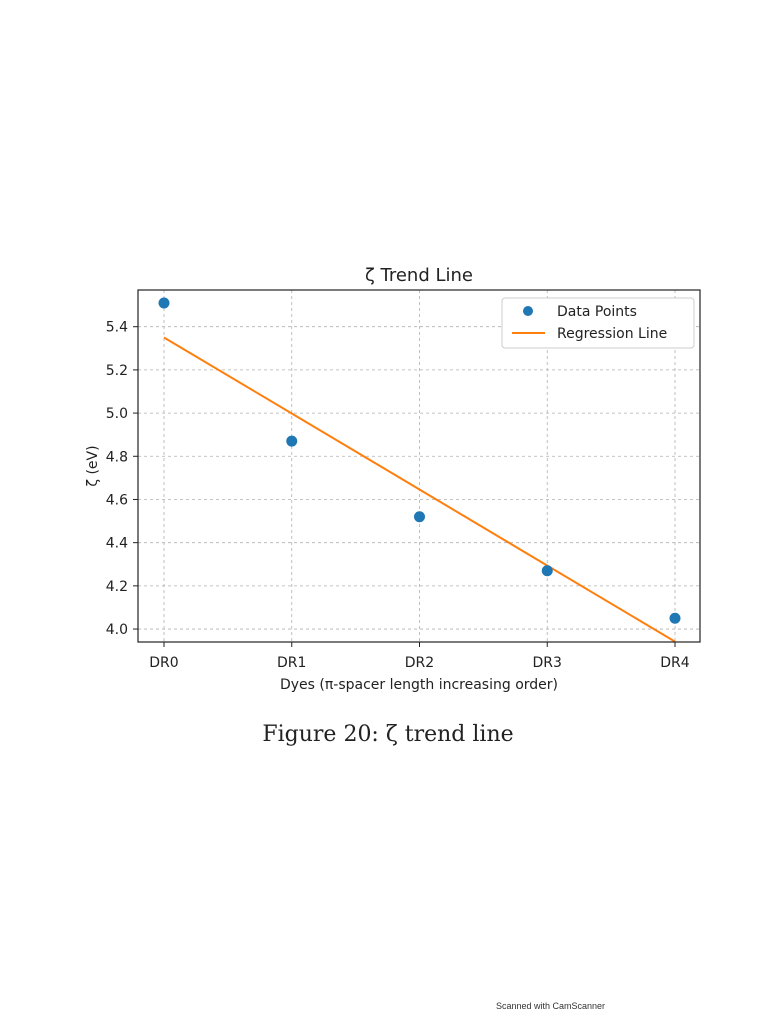 This screenshot has height=1024, width=768. What do you see at coordinates (597, 312) in the screenshot?
I see `legend-label-data-points: Data Points` at bounding box center [597, 312].